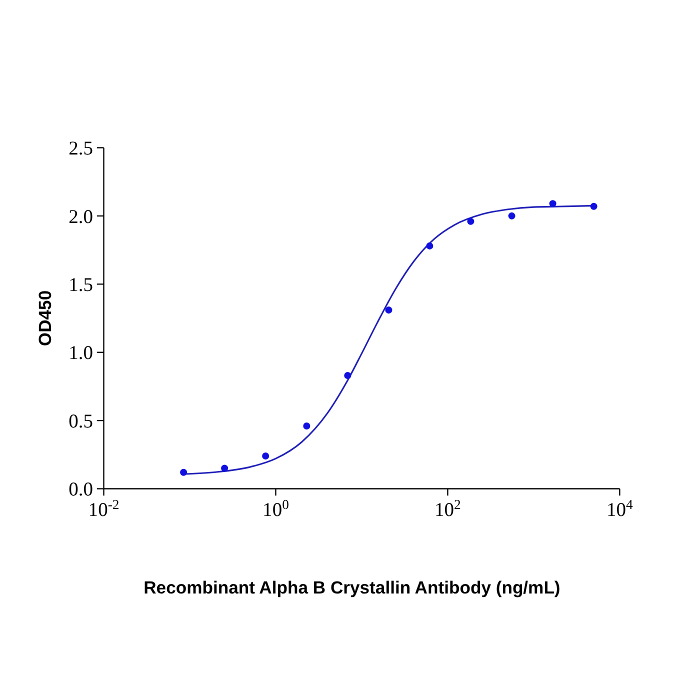 This screenshot has height=700, width=700. What do you see at coordinates (81, 285) in the screenshot?
I see `y-tick-label: 1.5` at bounding box center [81, 285].